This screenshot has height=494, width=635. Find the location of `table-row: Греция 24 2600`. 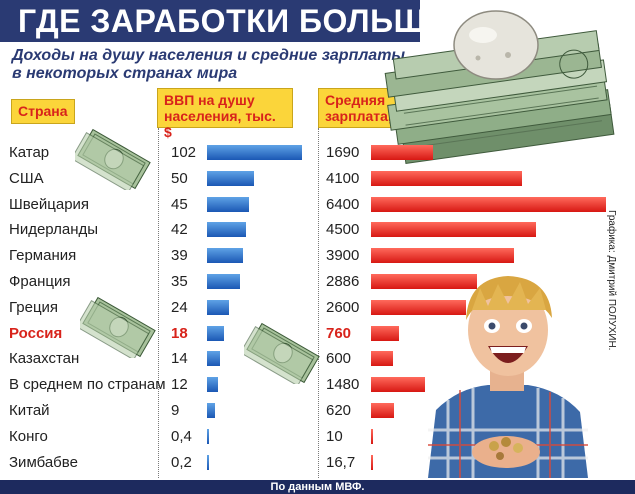

table-row: Греция 24 2600 is located at coordinates (317, 308).